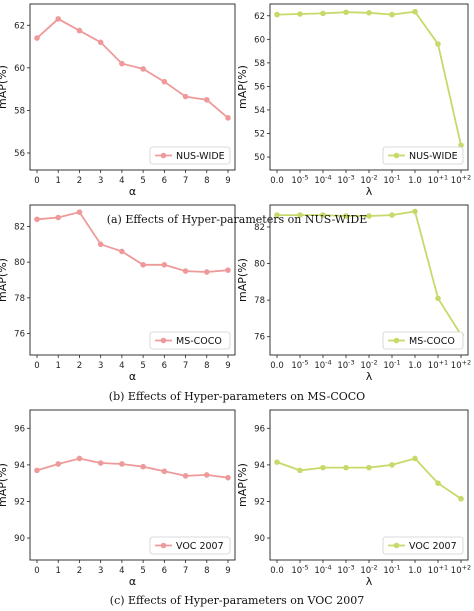  I want to click on x-tick-label: 4, so click(121, 571).